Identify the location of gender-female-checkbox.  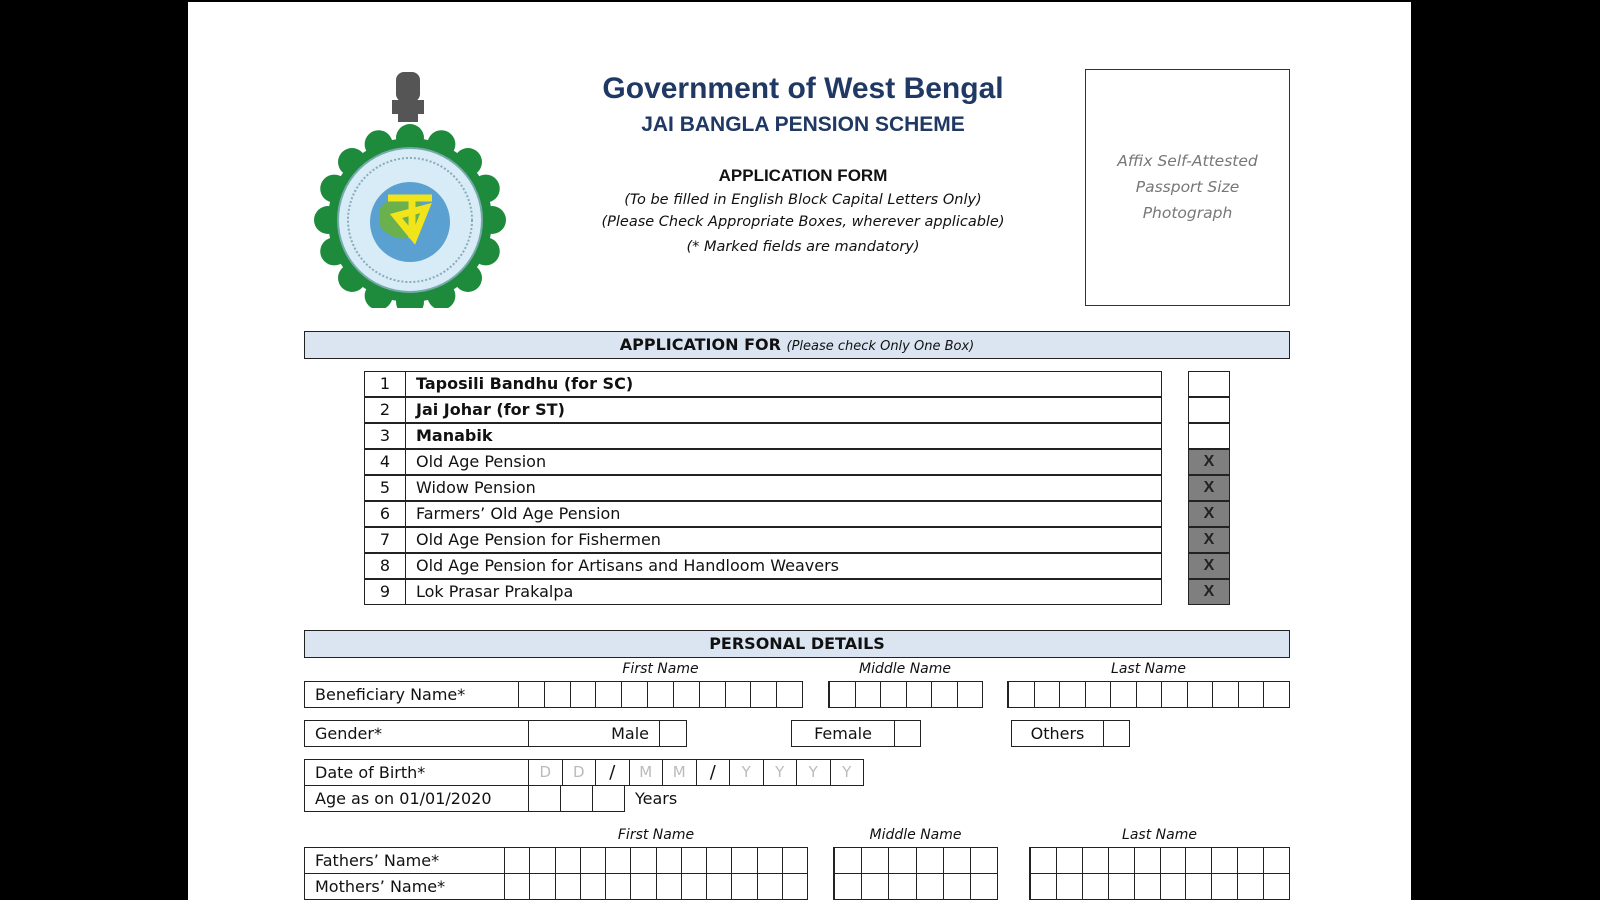
(907, 733).